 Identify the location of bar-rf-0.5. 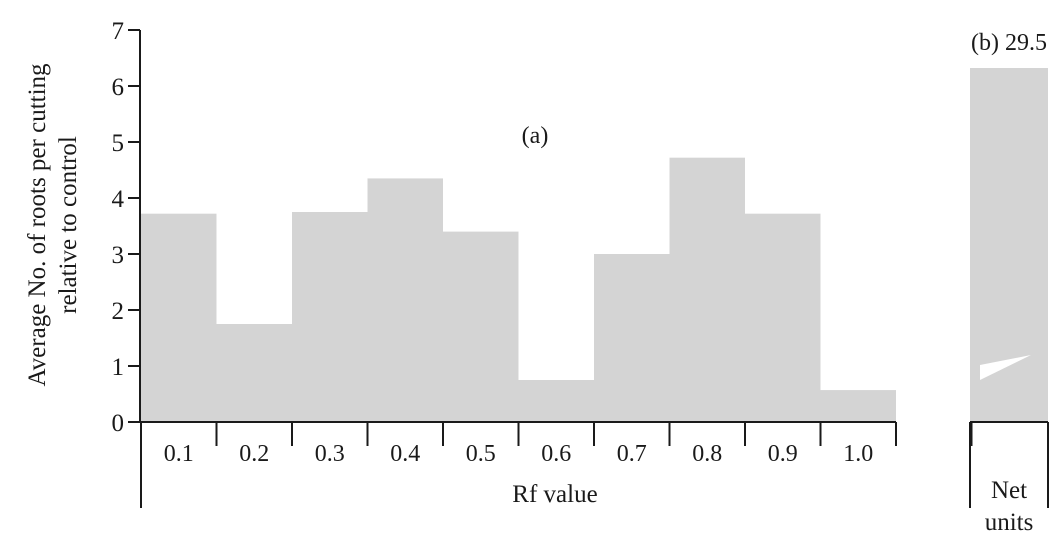
(481, 326).